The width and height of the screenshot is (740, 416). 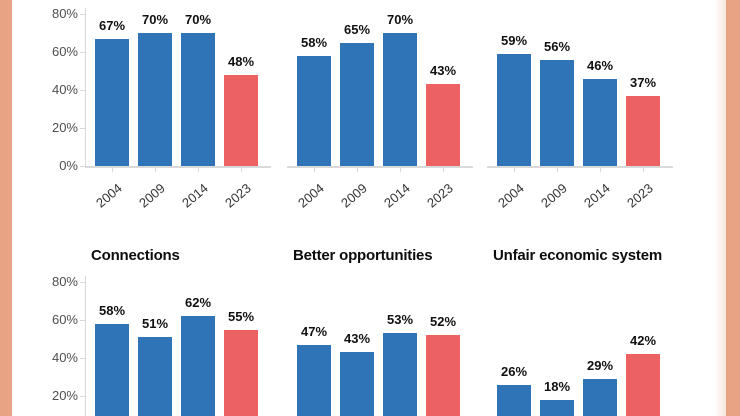 What do you see at coordinates (363, 255) in the screenshot?
I see `chart-title: Better opportunities` at bounding box center [363, 255].